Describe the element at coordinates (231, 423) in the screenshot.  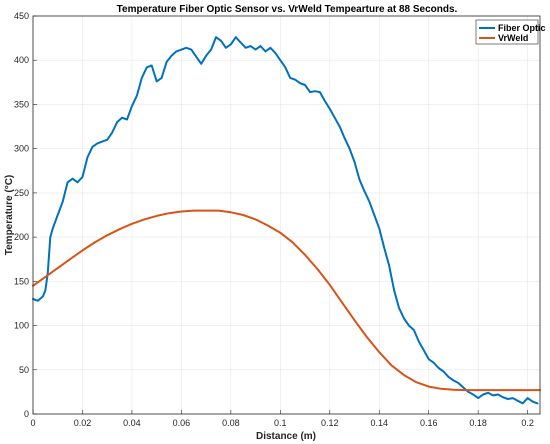
I see `x-tick-label: 0.08` at that location.